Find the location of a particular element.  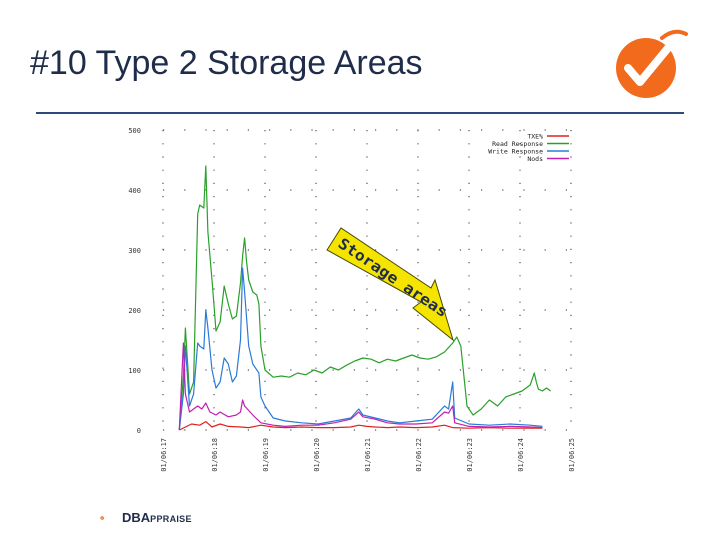

annotation-label: Storage areas is located at coordinates (393, 277).